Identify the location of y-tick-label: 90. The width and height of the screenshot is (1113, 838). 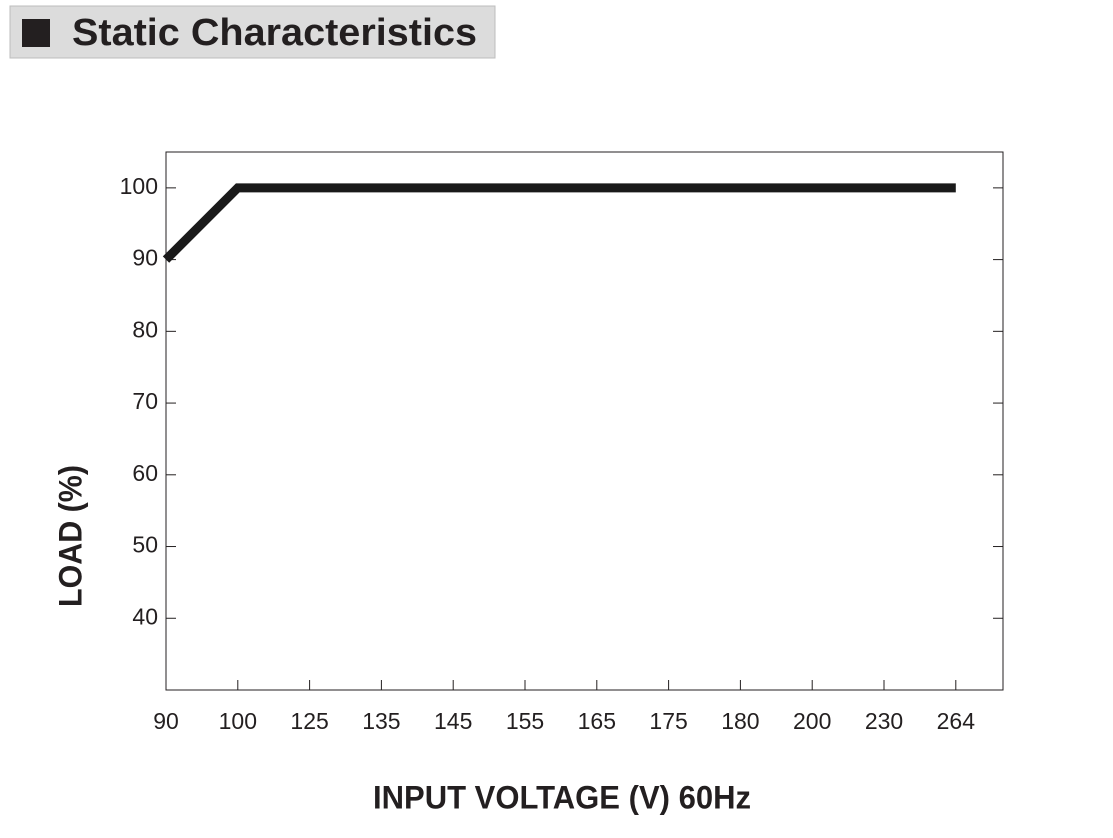
(145, 258).